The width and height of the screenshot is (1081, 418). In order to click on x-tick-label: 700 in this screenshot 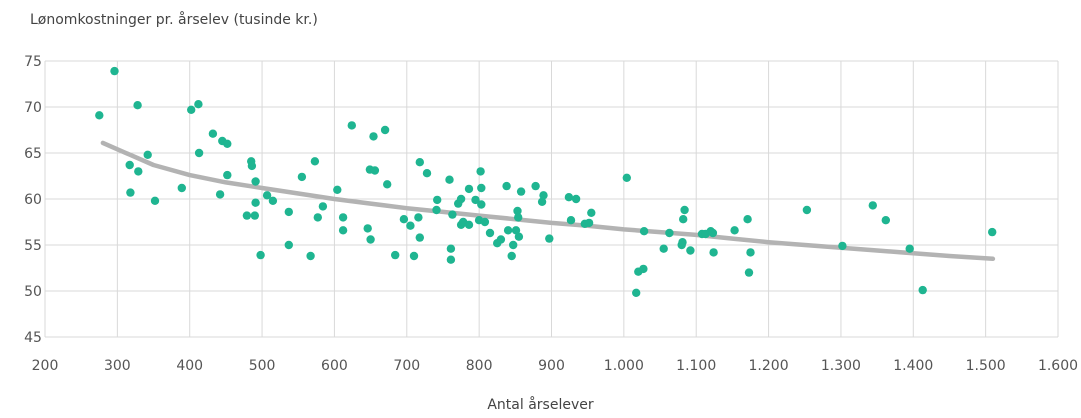, I will do `click(406, 366)`.